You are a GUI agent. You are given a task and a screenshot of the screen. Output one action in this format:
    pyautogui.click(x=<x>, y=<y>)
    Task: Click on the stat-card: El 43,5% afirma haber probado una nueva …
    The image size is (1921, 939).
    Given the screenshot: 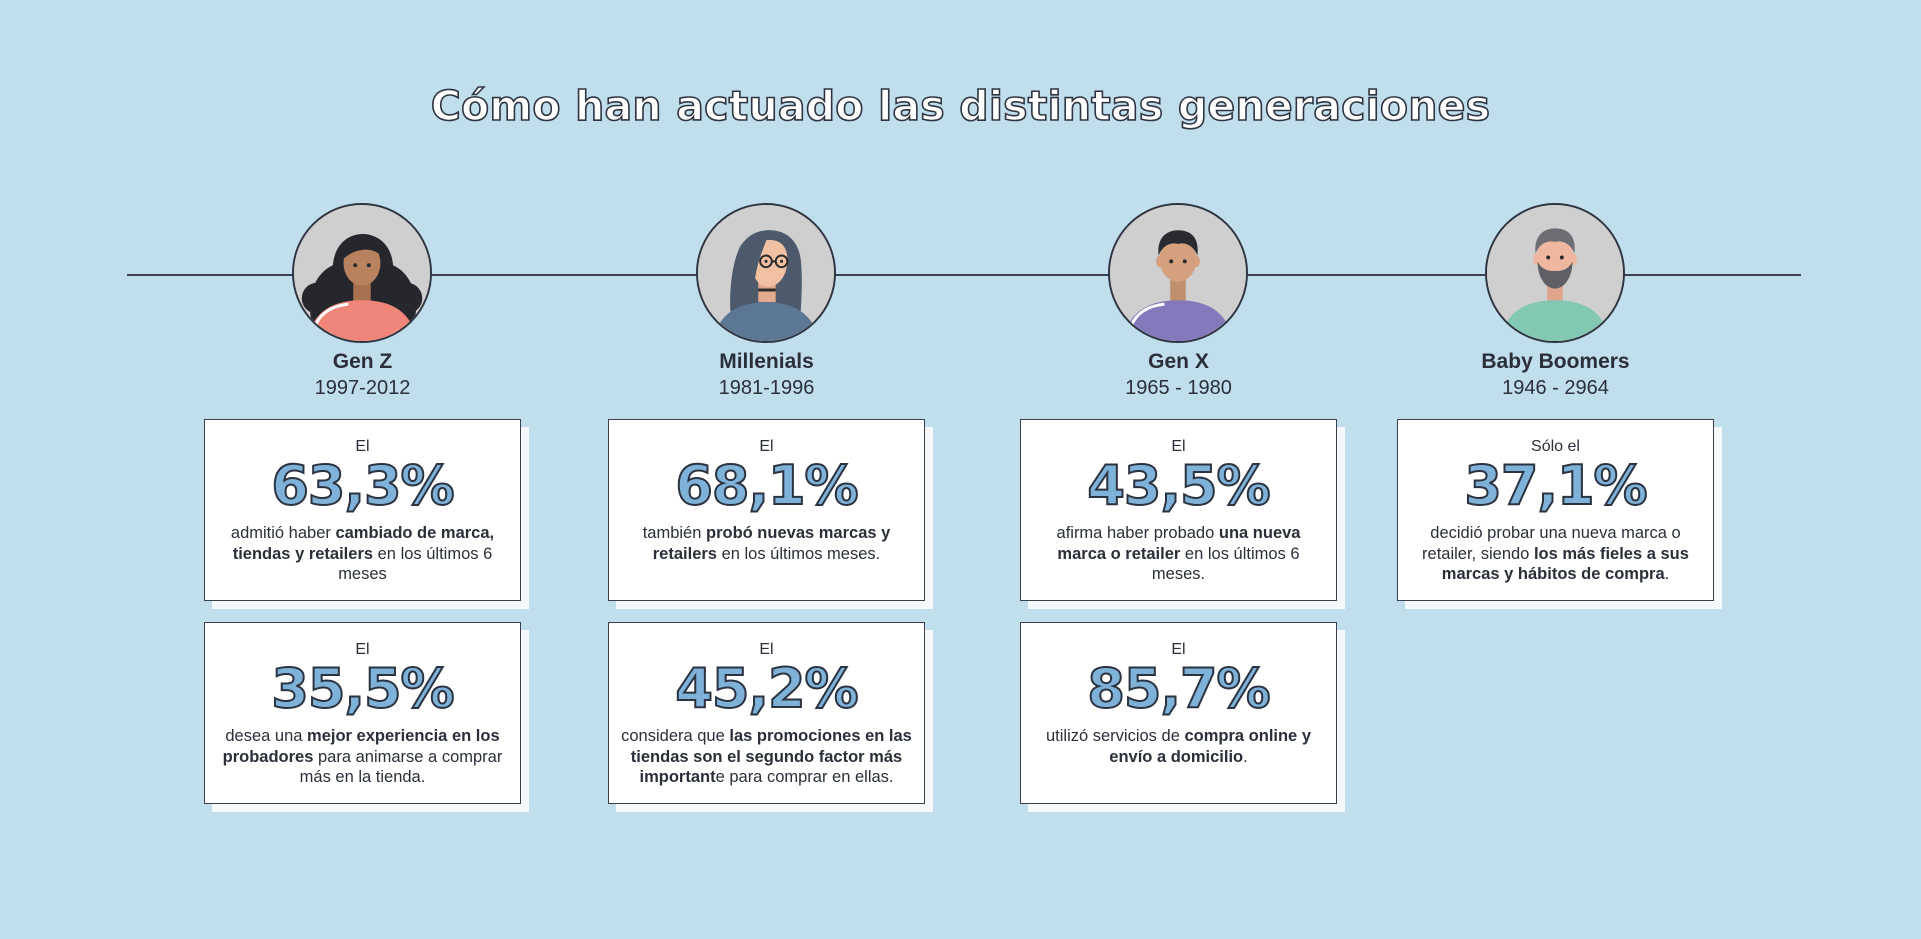 What is the action you would take?
    pyautogui.click(x=1178, y=510)
    